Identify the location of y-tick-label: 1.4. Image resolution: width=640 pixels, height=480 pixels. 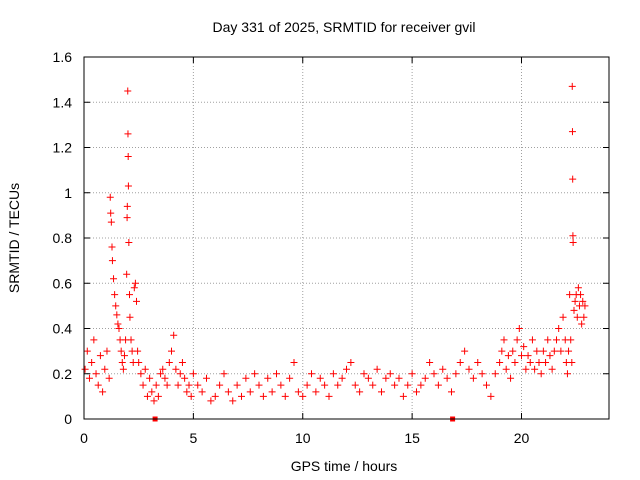
(63, 102).